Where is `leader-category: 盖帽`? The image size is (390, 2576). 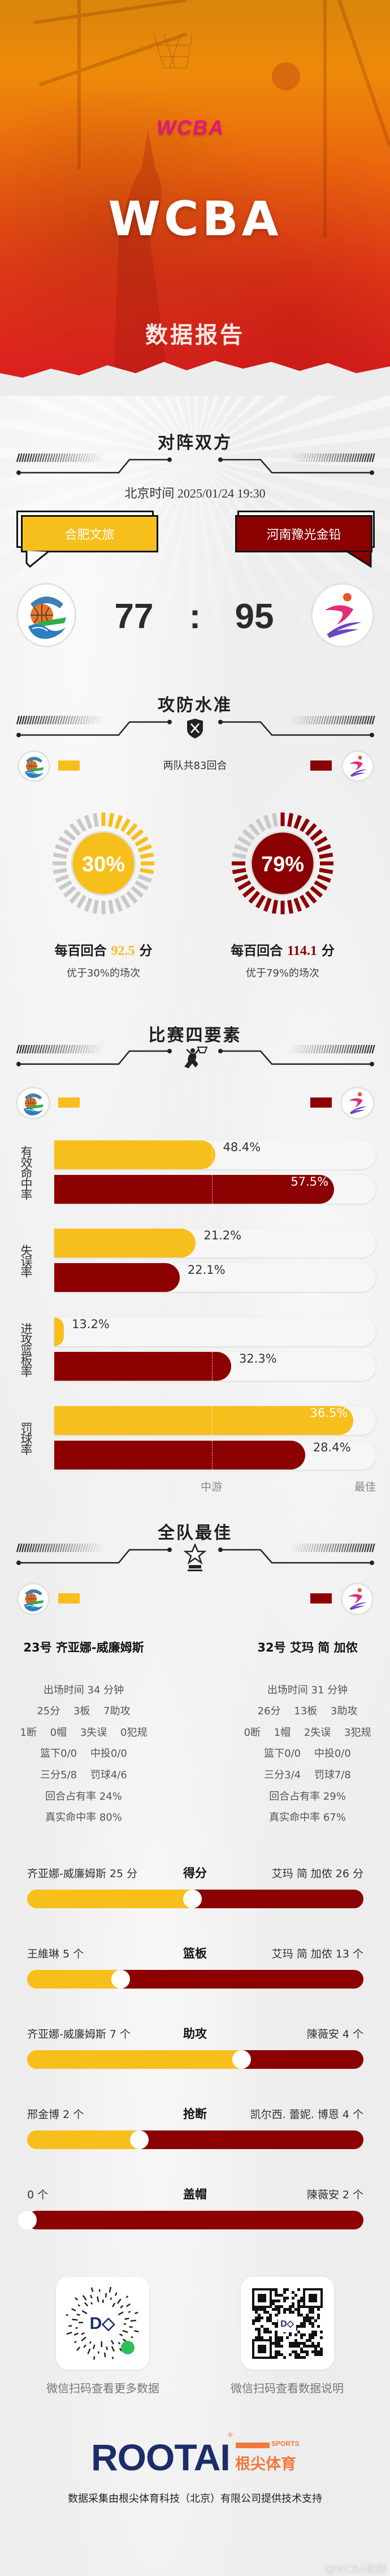
leader-category: 盖帽 is located at coordinates (195, 2194).